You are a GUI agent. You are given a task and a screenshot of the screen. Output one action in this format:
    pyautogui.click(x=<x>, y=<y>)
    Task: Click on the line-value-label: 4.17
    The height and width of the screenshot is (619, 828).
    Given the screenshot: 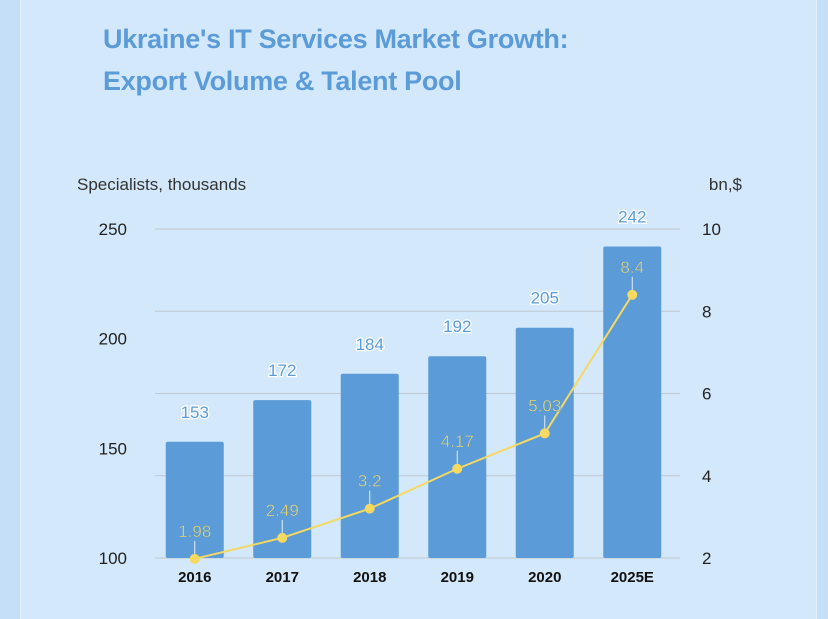 What is the action you would take?
    pyautogui.click(x=457, y=441)
    